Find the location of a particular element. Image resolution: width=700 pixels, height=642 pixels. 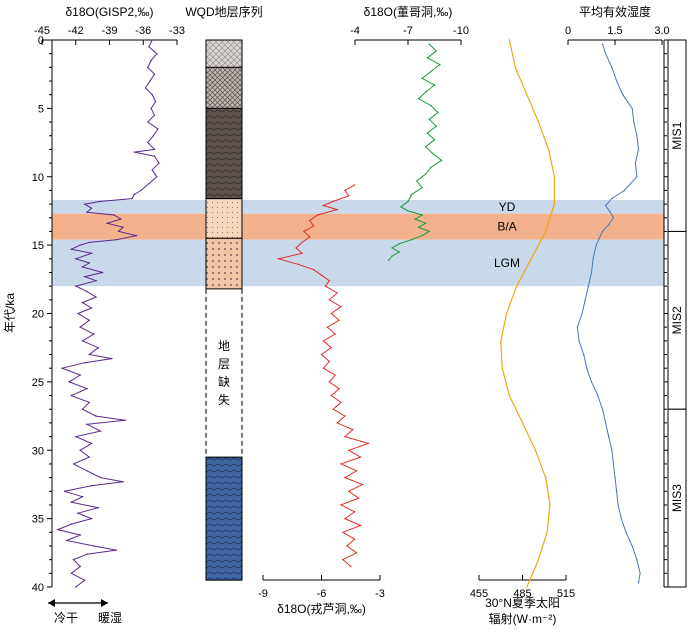

wulu-tick-label-0: -9 is located at coordinates (263, 594).